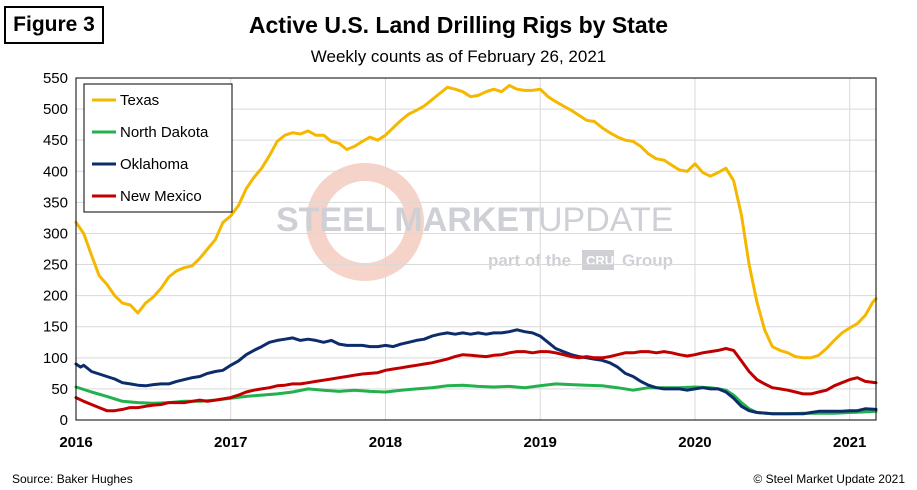 The width and height of the screenshot is (917, 490). What do you see at coordinates (462, 442) in the screenshot?
I see `x-axis: 2016 2017 2018 2019 2020 2021` at bounding box center [462, 442].